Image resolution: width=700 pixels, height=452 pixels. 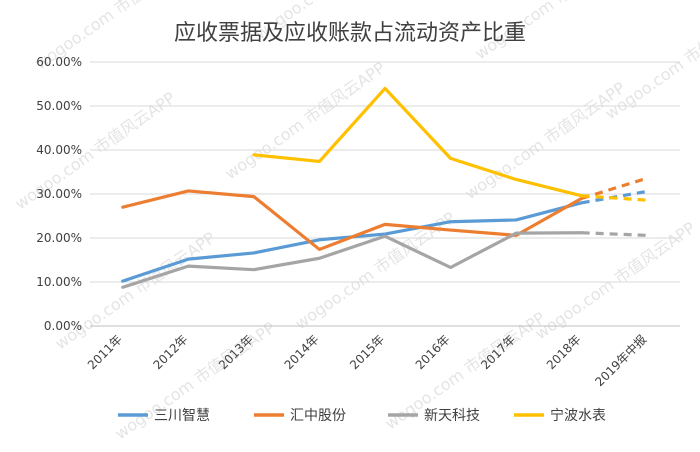 What do you see at coordinates (452, 416) in the screenshot?
I see `legend-label: 新天科技` at bounding box center [452, 416].